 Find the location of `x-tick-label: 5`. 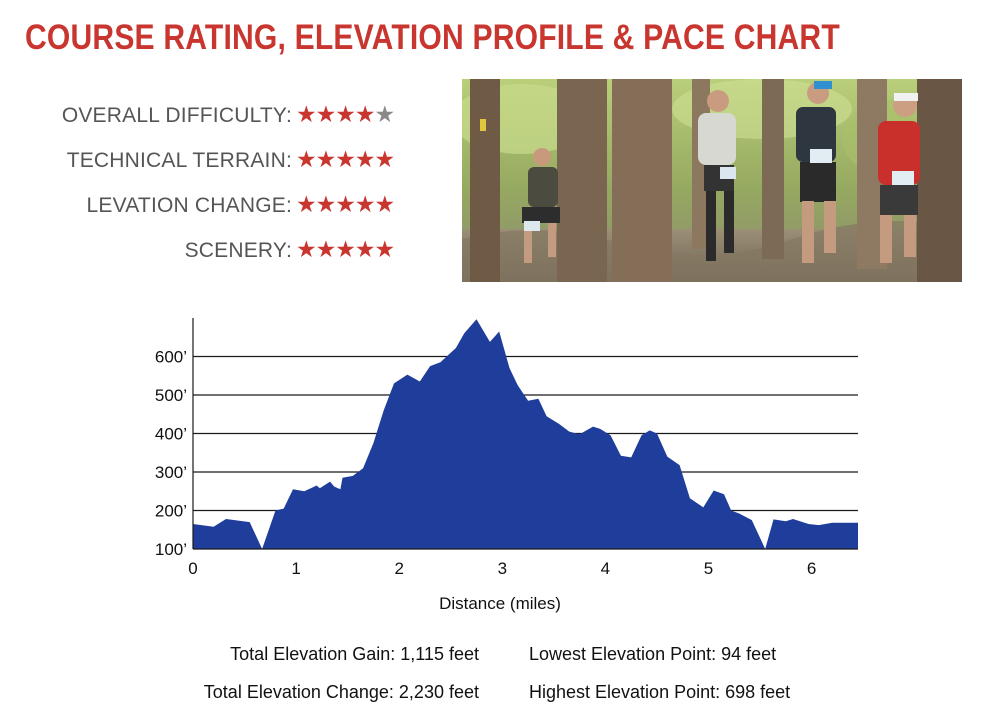

x-tick-label: 5 is located at coordinates (708, 568).